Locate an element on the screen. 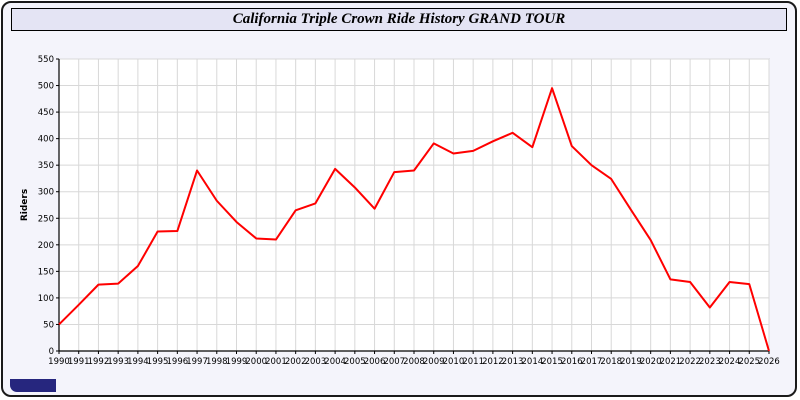 Image resolution: width=800 pixels, height=400 pixels. x-tick-label: 2014 is located at coordinates (533, 362).